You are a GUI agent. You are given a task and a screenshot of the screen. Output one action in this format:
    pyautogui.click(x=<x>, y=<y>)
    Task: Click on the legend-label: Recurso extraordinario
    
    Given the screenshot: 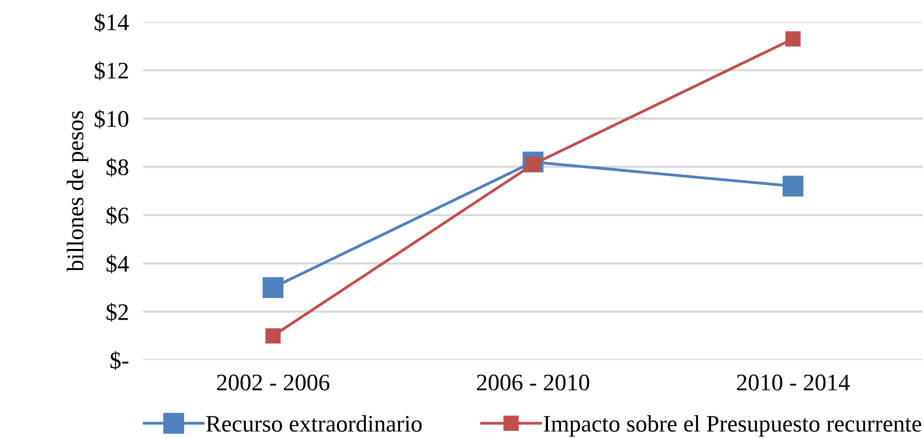 What is the action you would take?
    pyautogui.click(x=314, y=423)
    